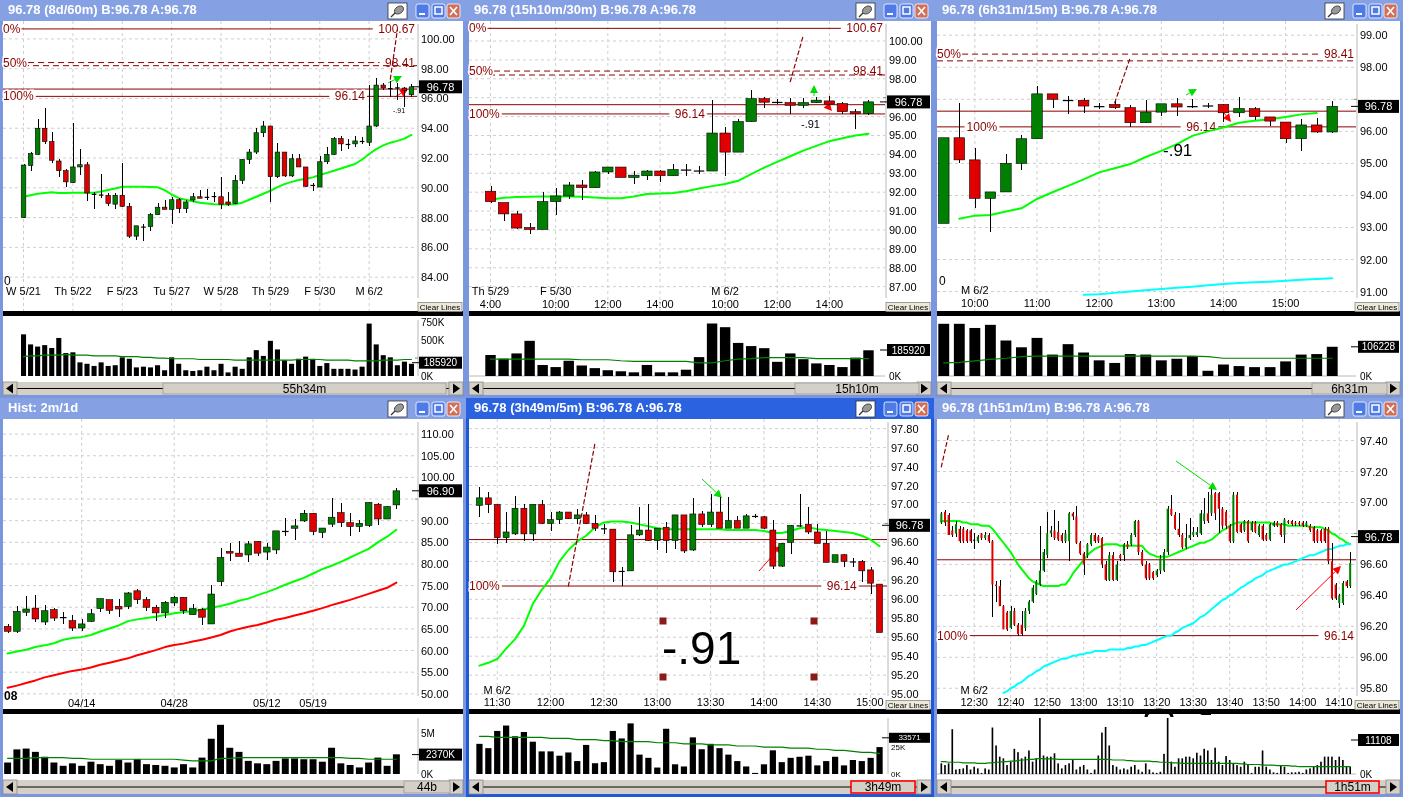  What do you see at coordinates (433, 322) in the screenshot?
I see `y-tick-label: 750K` at bounding box center [433, 322].